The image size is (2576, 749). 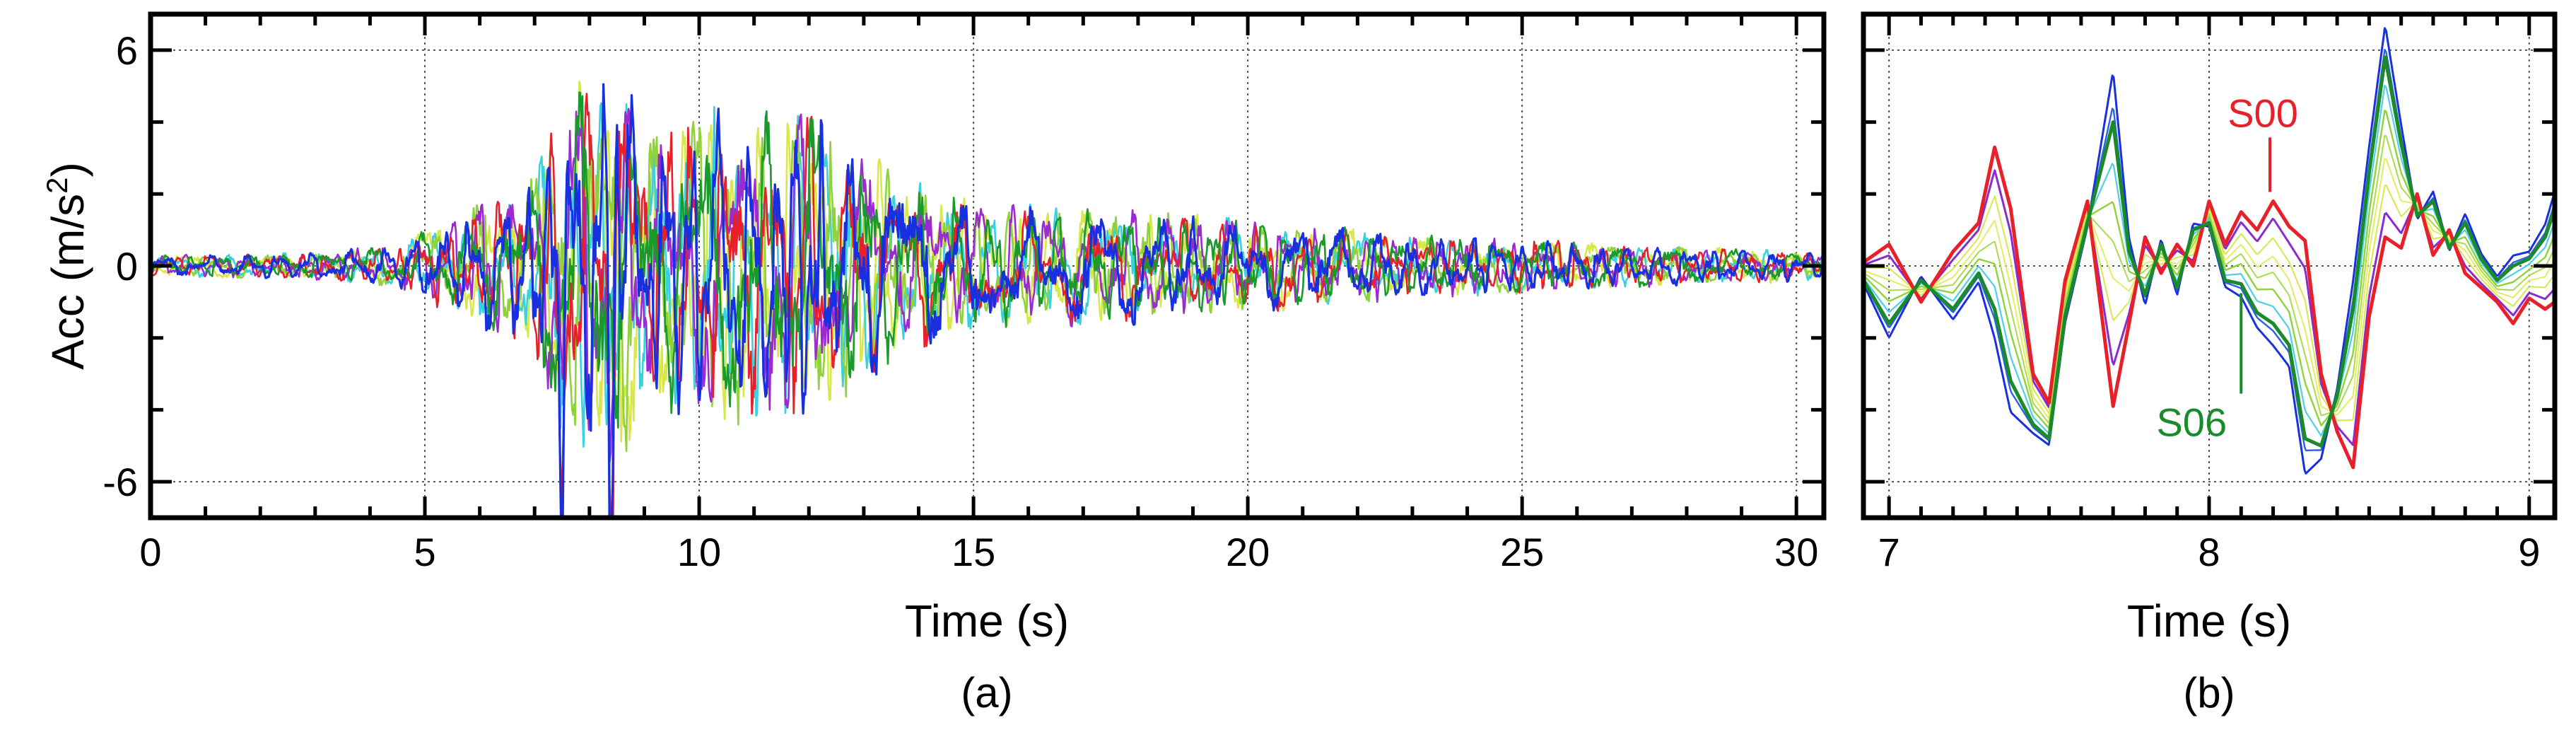 I want to click on y-tick-label: 0, so click(x=127, y=266).